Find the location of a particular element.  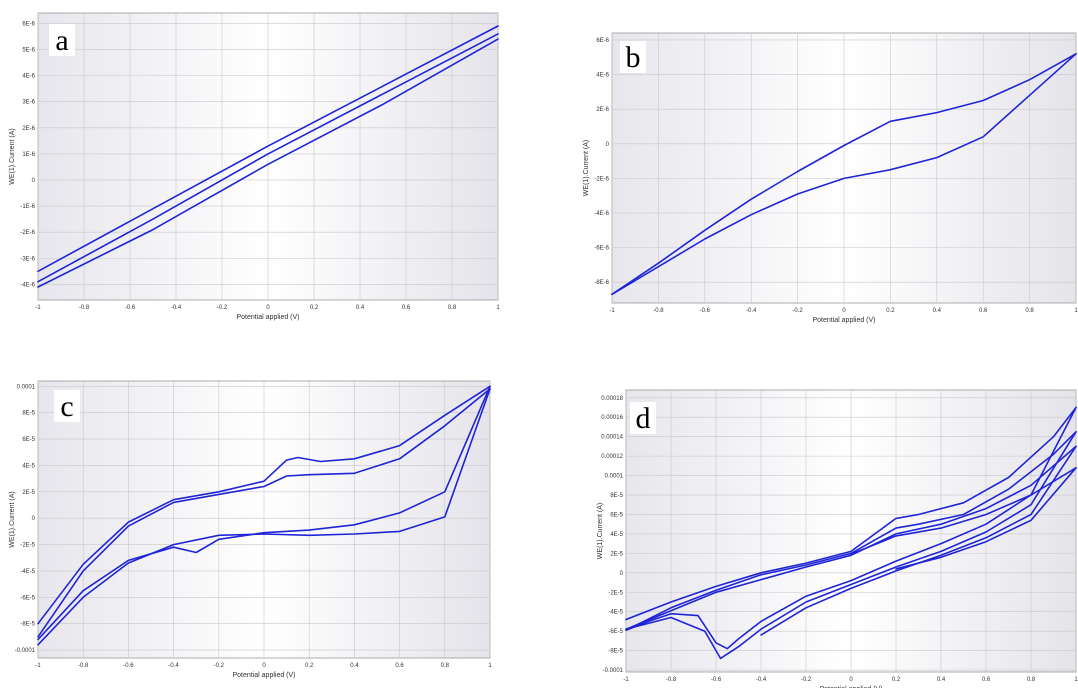

y-tick-label: -8E-6 is located at coordinates (601, 283).